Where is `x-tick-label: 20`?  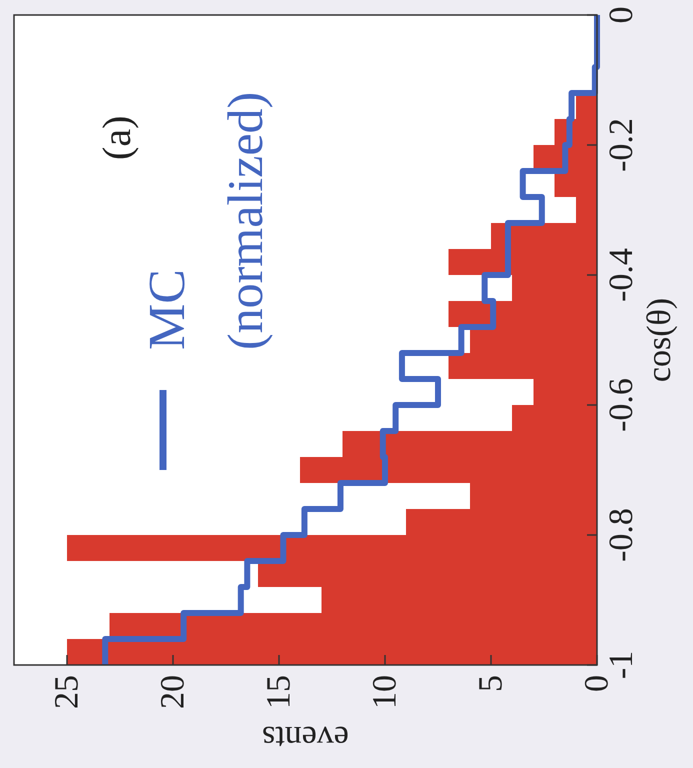 x-tick-label: 20 is located at coordinates (173, 692).